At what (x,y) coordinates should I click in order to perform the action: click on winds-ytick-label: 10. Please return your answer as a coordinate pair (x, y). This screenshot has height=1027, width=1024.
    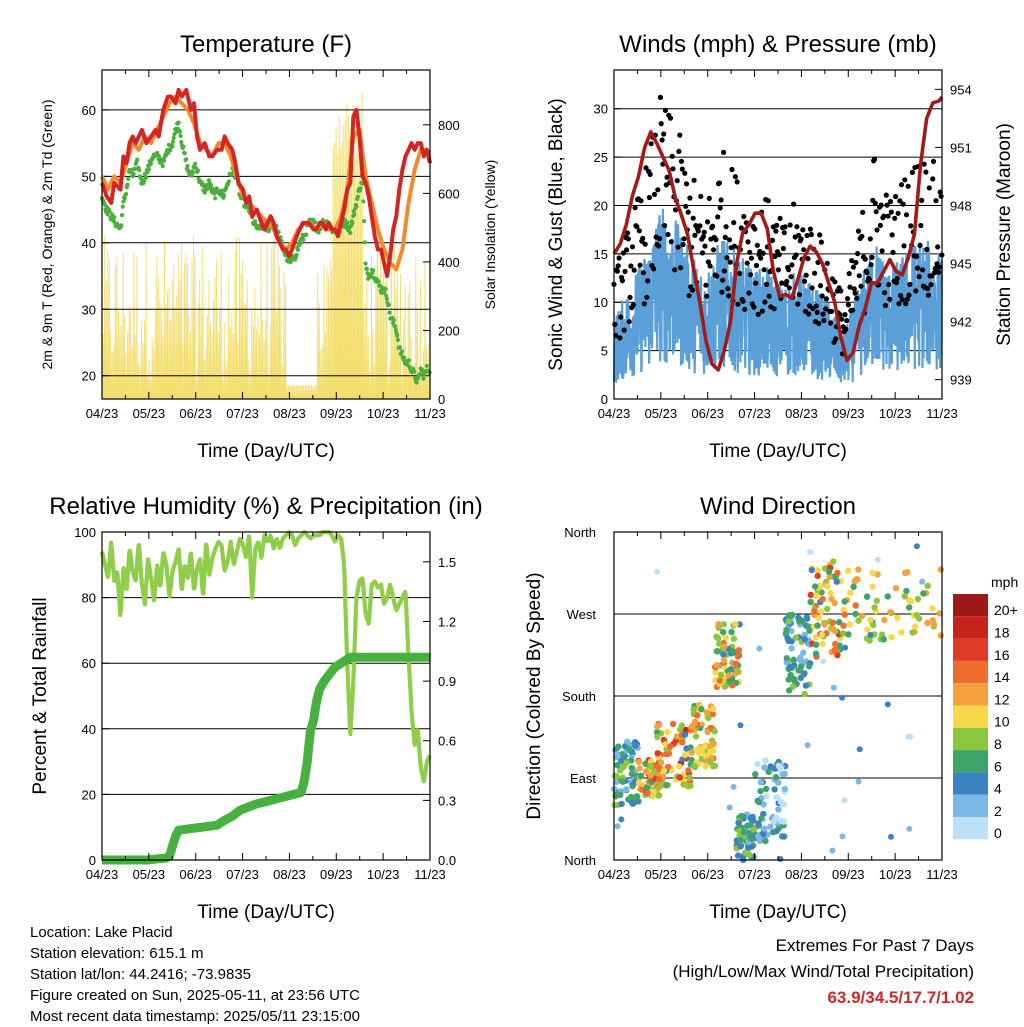
    Looking at the image, I should click on (601, 302).